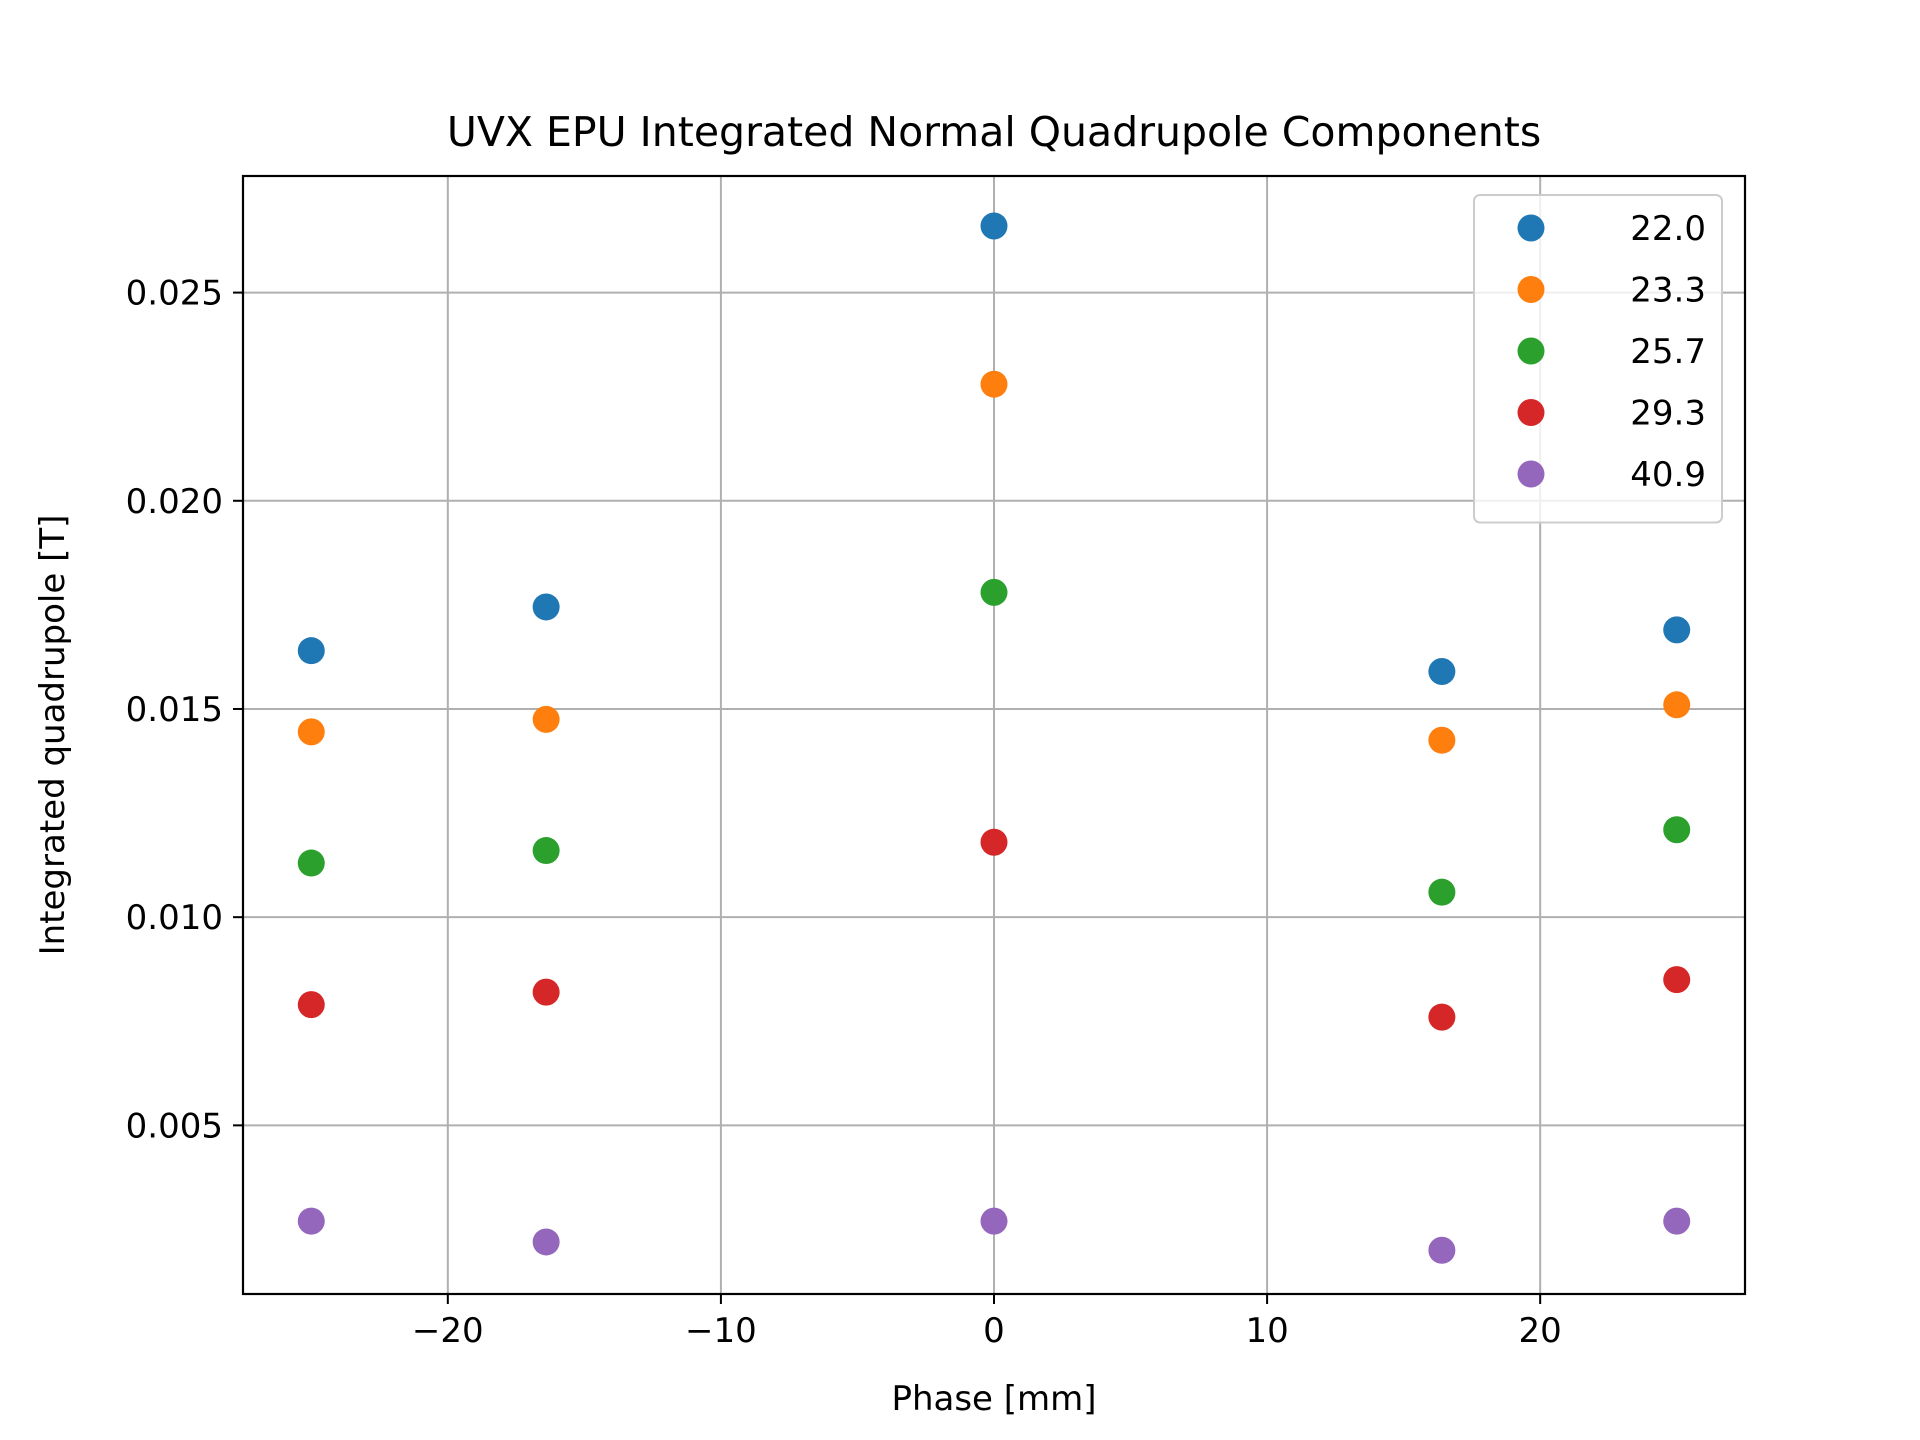  I want to click on legend-label: 22.0, so click(1668, 229).